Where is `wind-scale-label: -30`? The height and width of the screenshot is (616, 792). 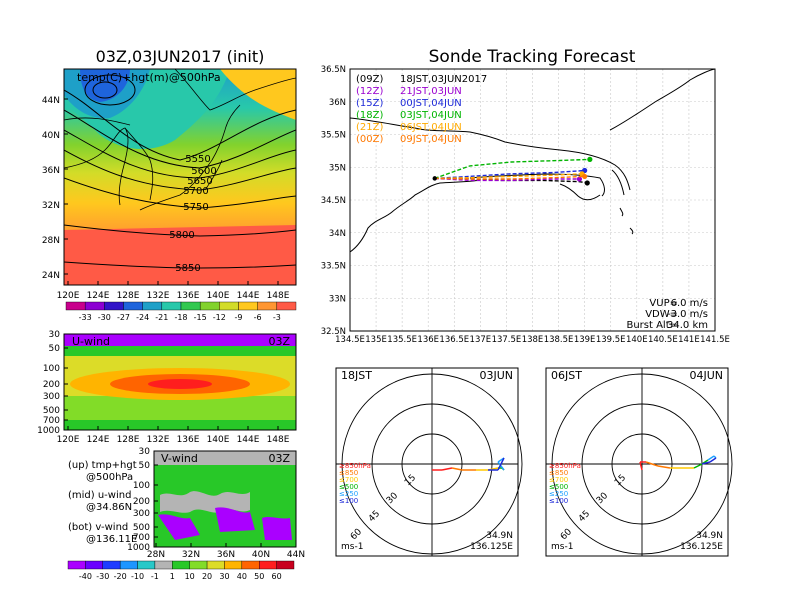 wind-scale-label: -30 is located at coordinates (102, 576).